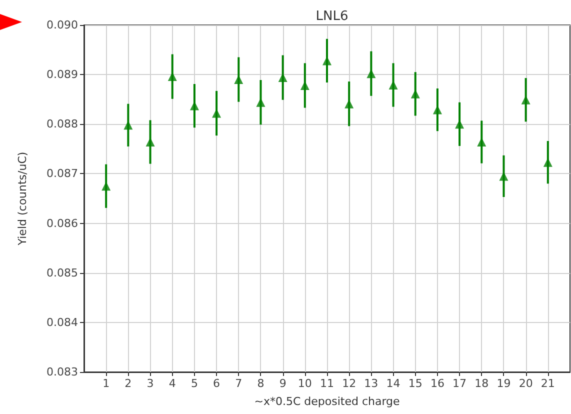  I want to click on y-tick-label: 0.089, so click(62, 75).